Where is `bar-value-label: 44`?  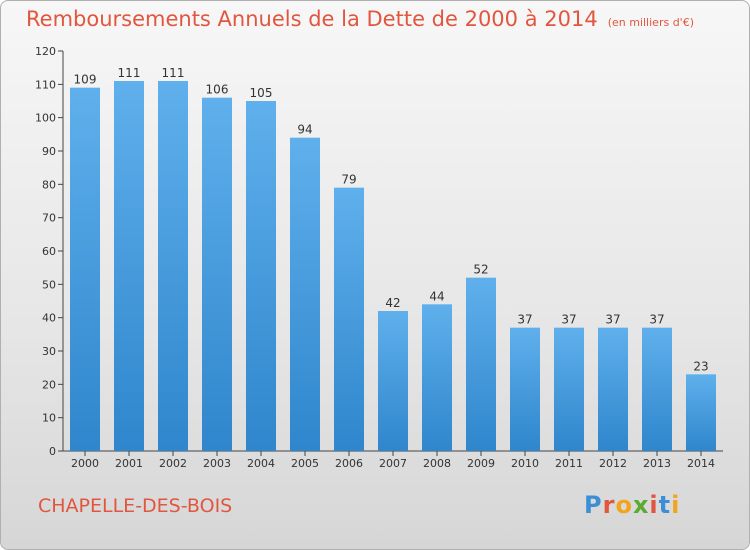 bar-value-label: 44 is located at coordinates (436, 296).